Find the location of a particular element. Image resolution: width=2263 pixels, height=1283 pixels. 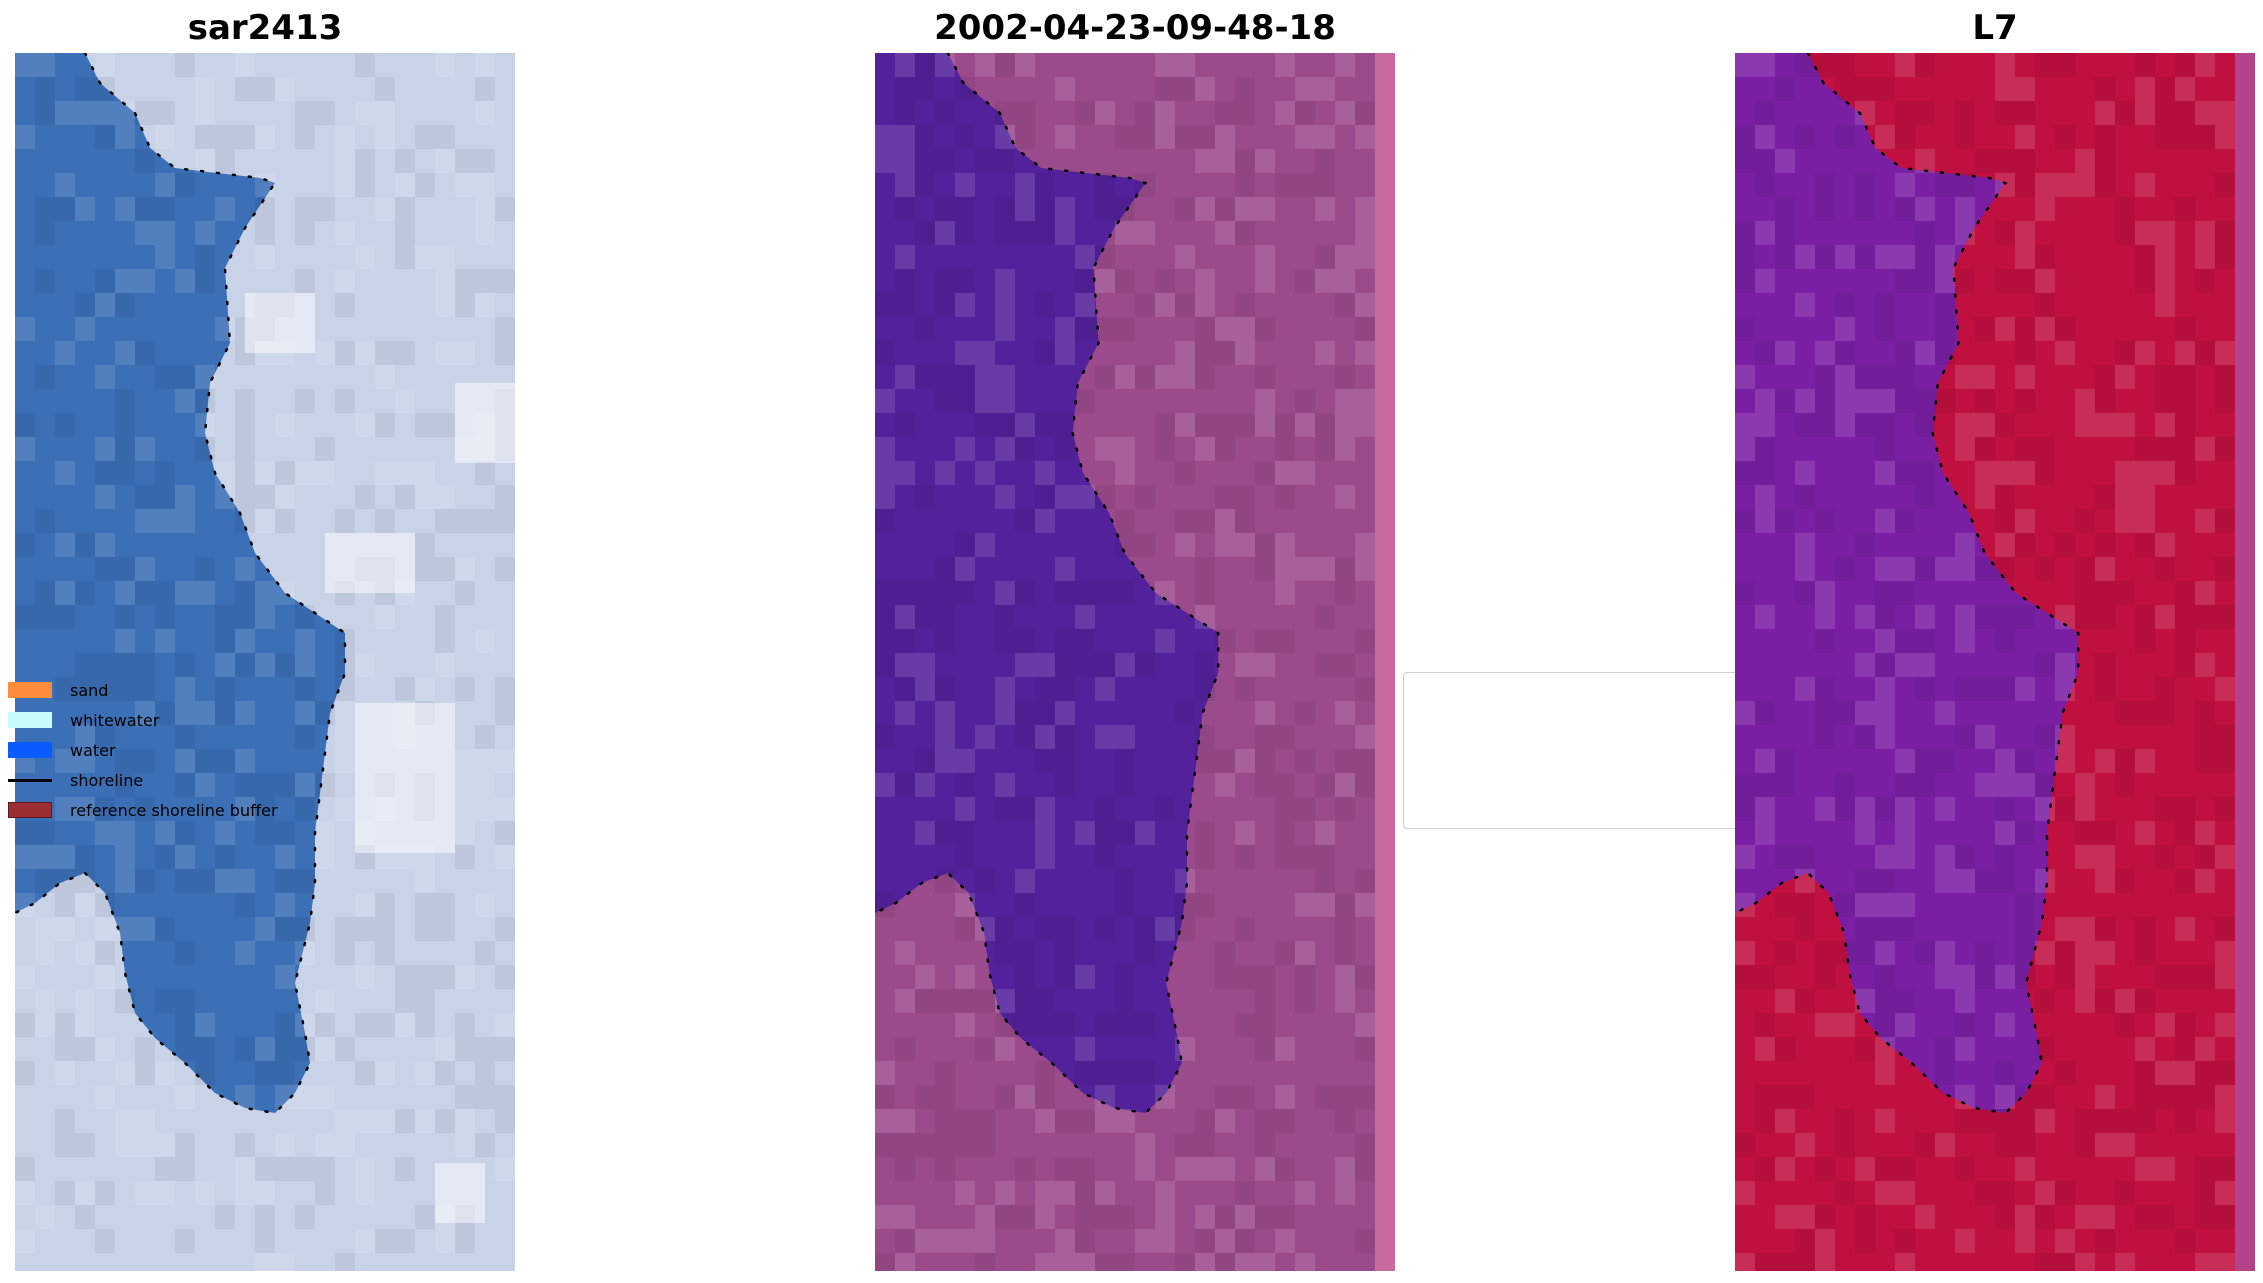

legend-swatch-shoreline is located at coordinates (30, 780).